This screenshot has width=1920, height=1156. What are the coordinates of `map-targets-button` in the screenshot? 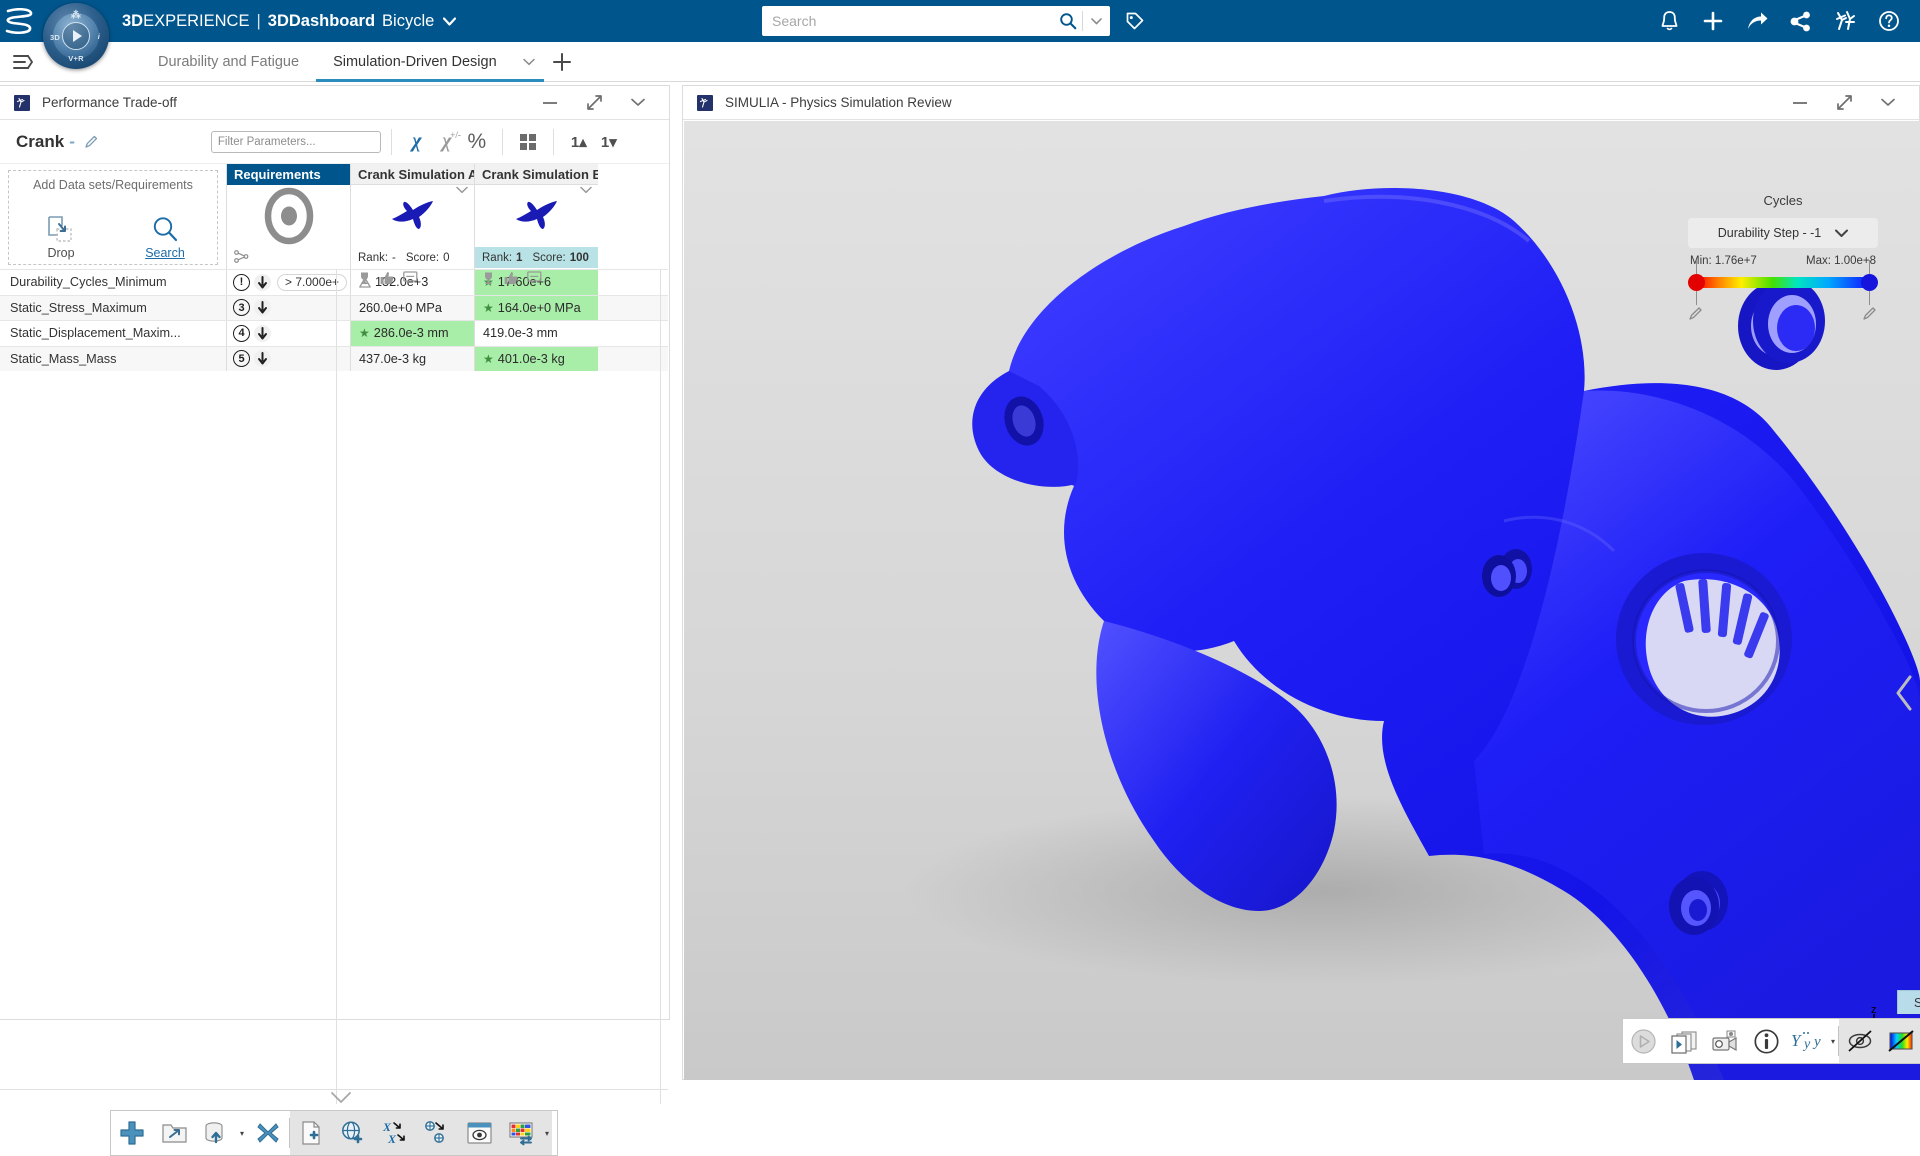 It's located at (437, 1133).